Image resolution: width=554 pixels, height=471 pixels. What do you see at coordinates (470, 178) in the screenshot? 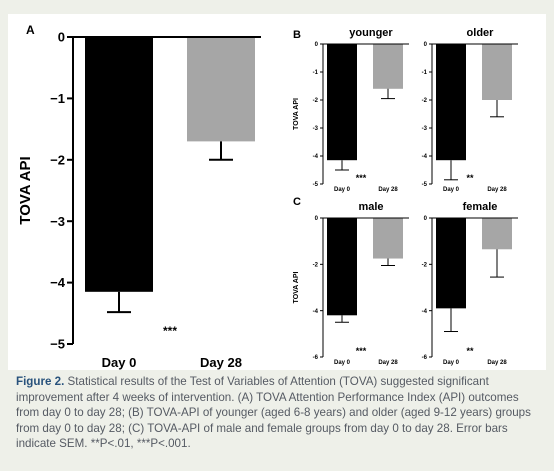
I see `chart-b2-significance: **` at bounding box center [470, 178].